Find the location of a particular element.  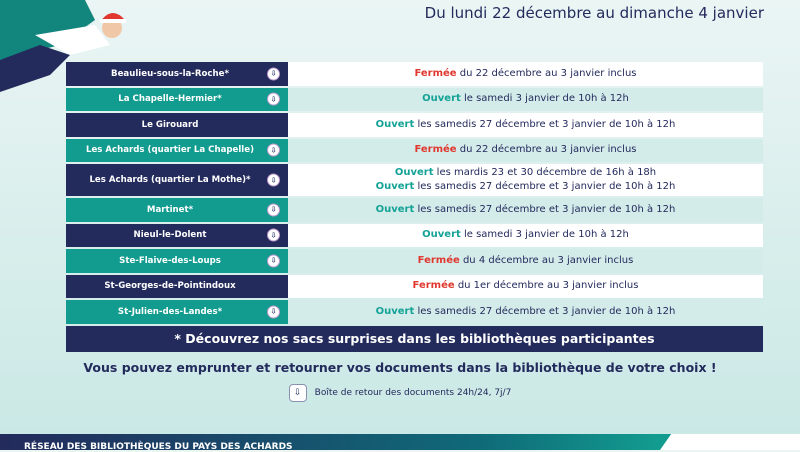

library-name: Beaulieu-sous-la-Roche* ⇩ is located at coordinates (177, 74).